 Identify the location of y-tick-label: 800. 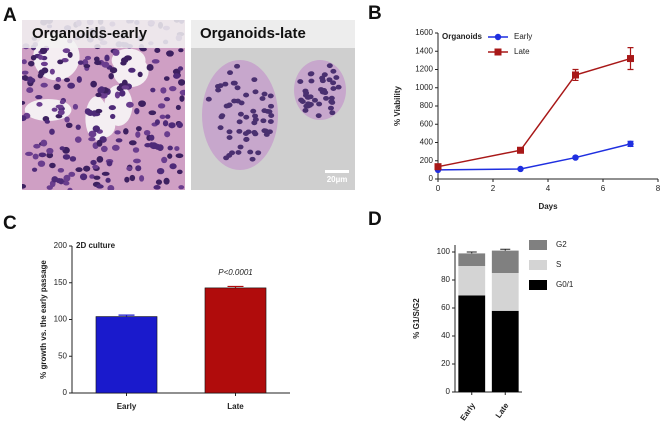
(427, 105).